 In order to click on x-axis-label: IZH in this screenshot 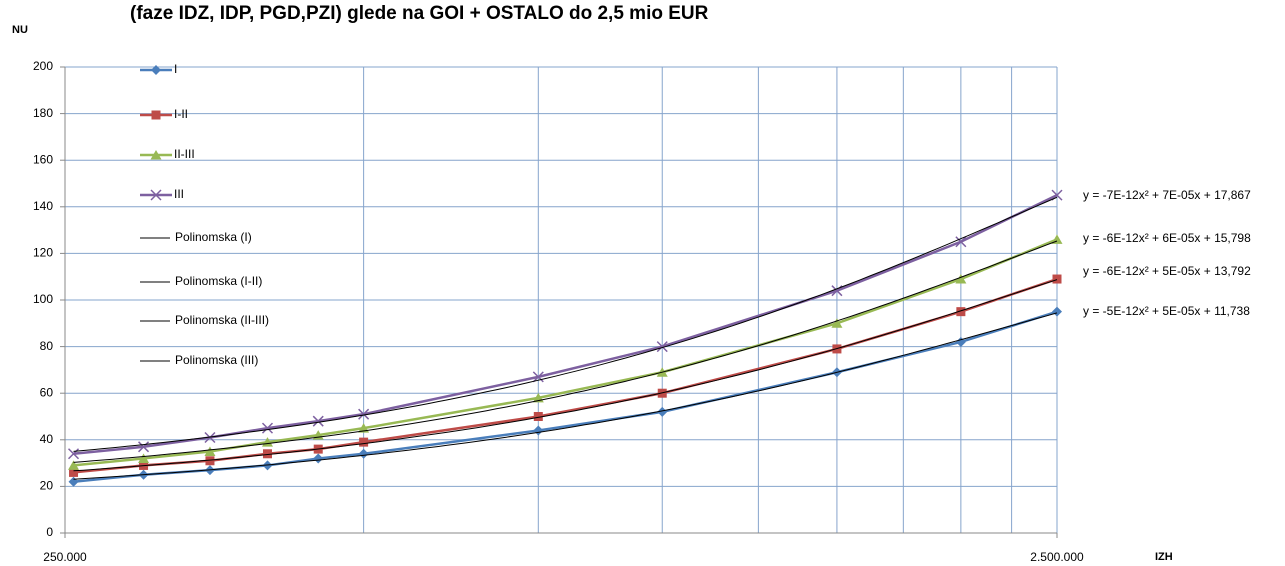, I will do `click(1164, 557)`.